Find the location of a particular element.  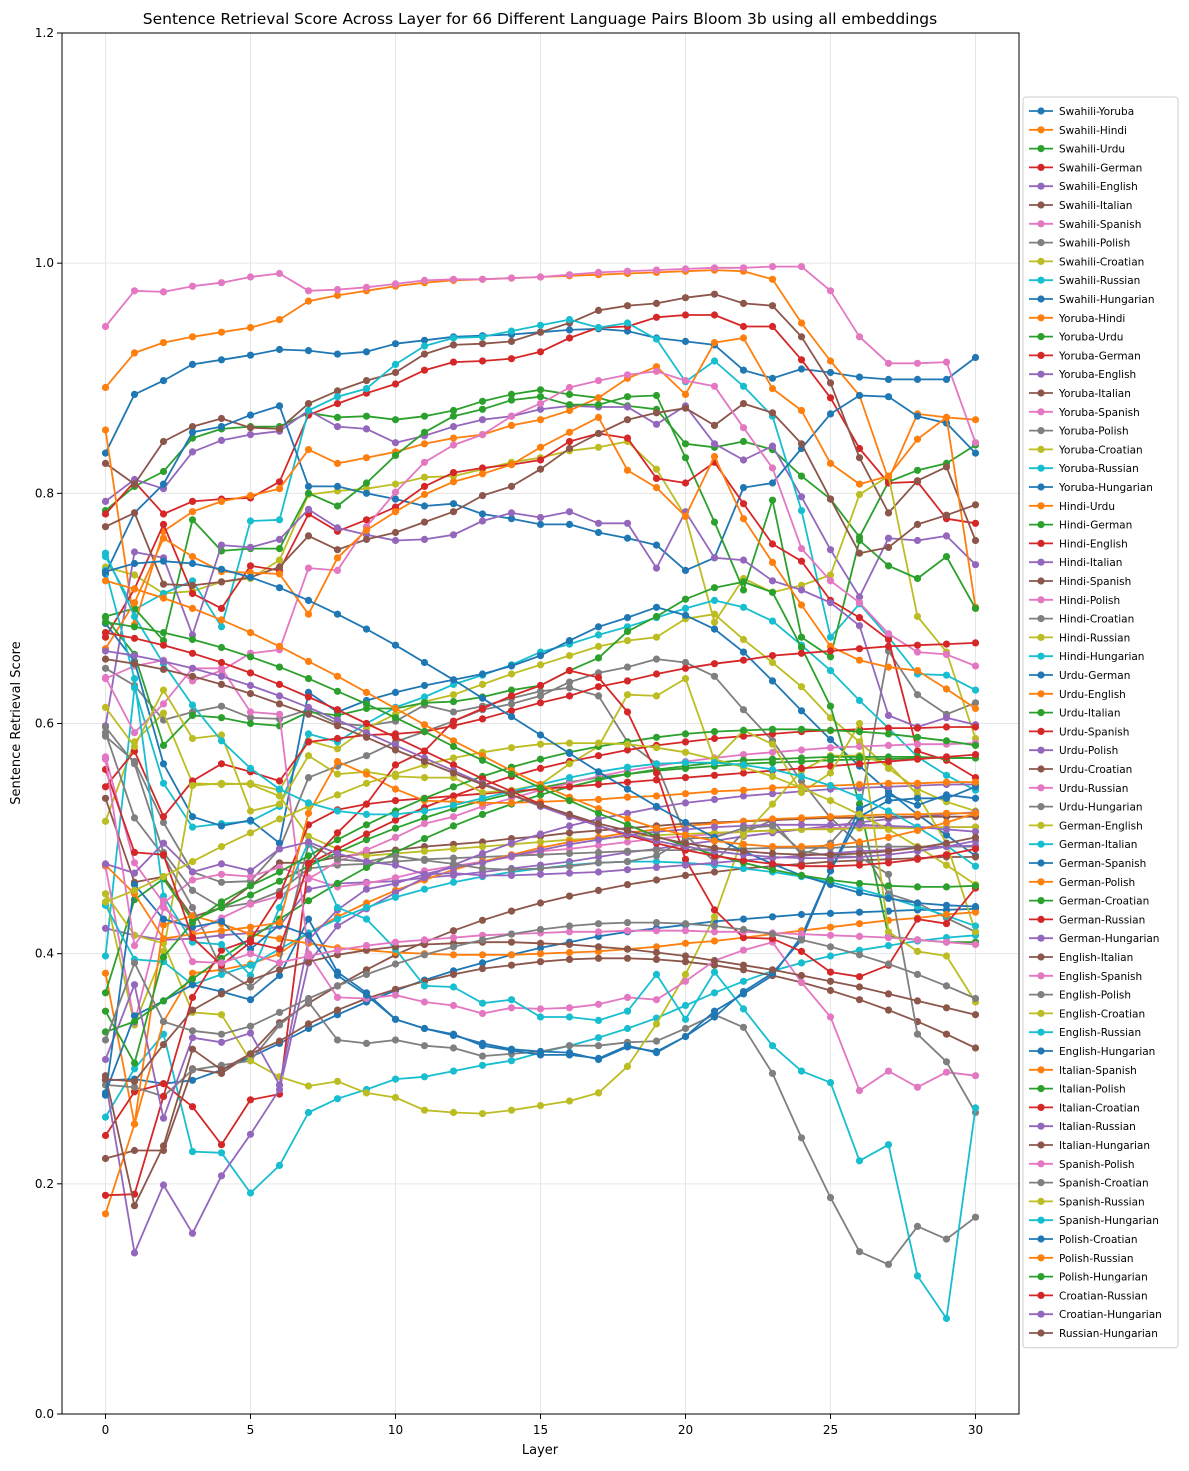

legend-label: Swahili-German is located at coordinates (1100, 168).